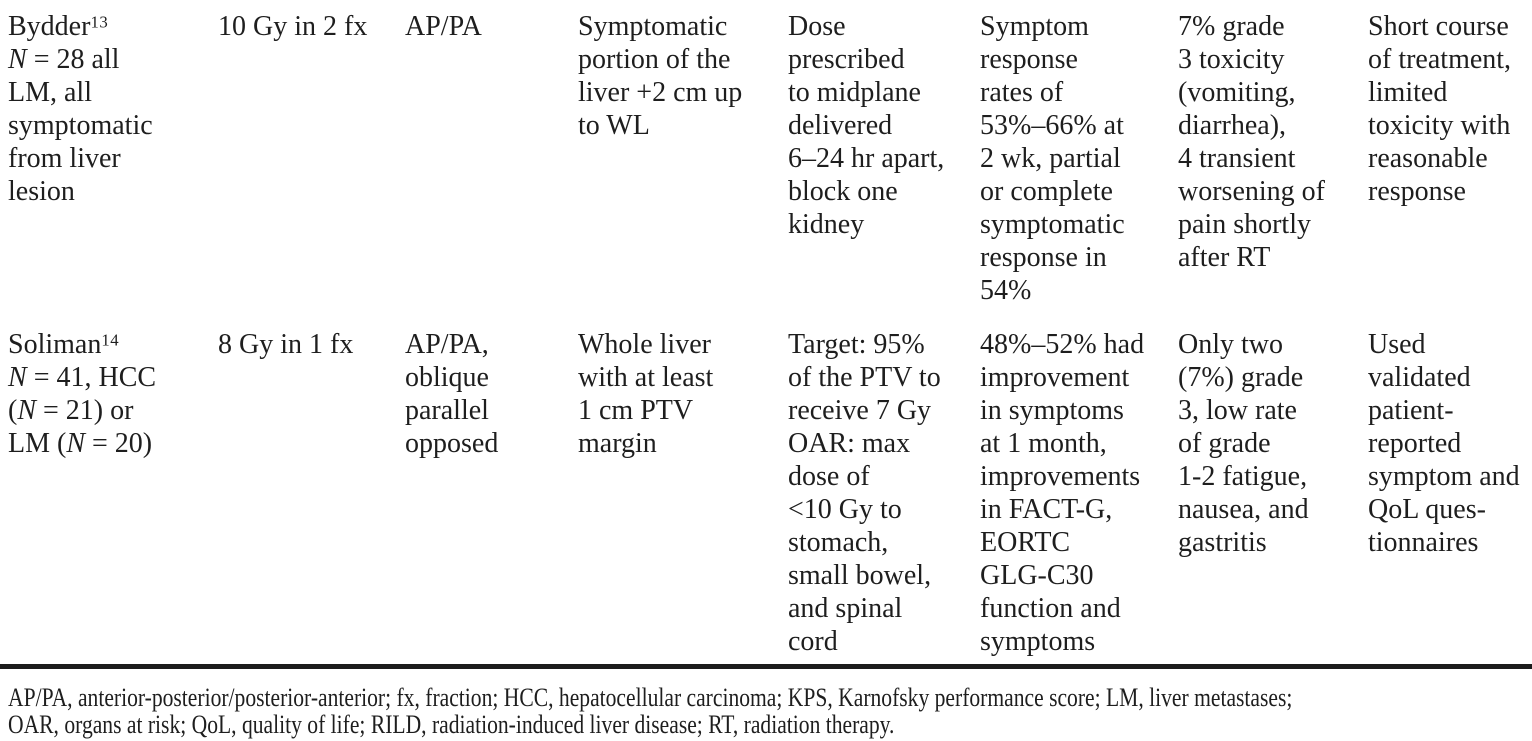  Describe the element at coordinates (85, 410) in the screenshot. I see `n-count-text: = 21) or` at that location.